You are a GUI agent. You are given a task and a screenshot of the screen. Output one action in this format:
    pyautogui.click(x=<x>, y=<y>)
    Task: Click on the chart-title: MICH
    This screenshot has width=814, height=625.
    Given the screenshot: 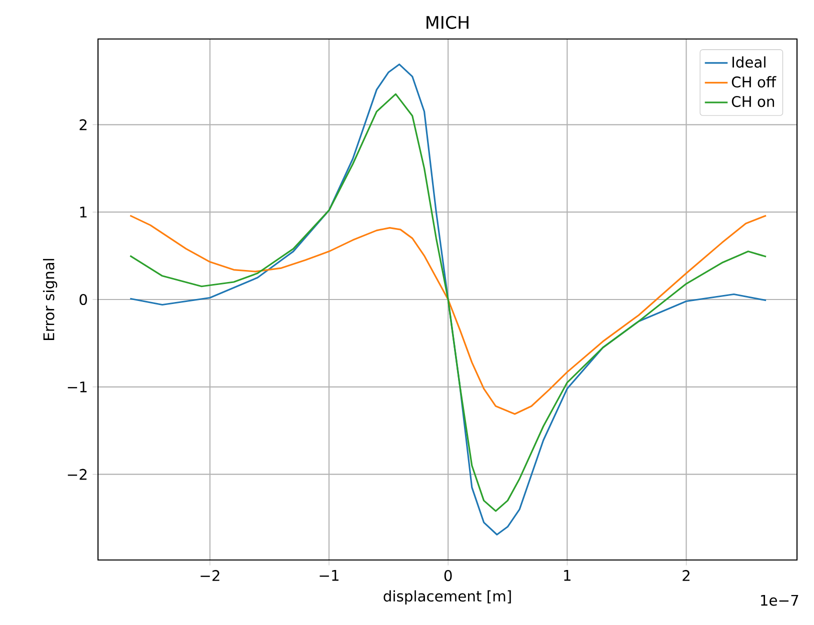 What is the action you would take?
    pyautogui.click(x=447, y=22)
    